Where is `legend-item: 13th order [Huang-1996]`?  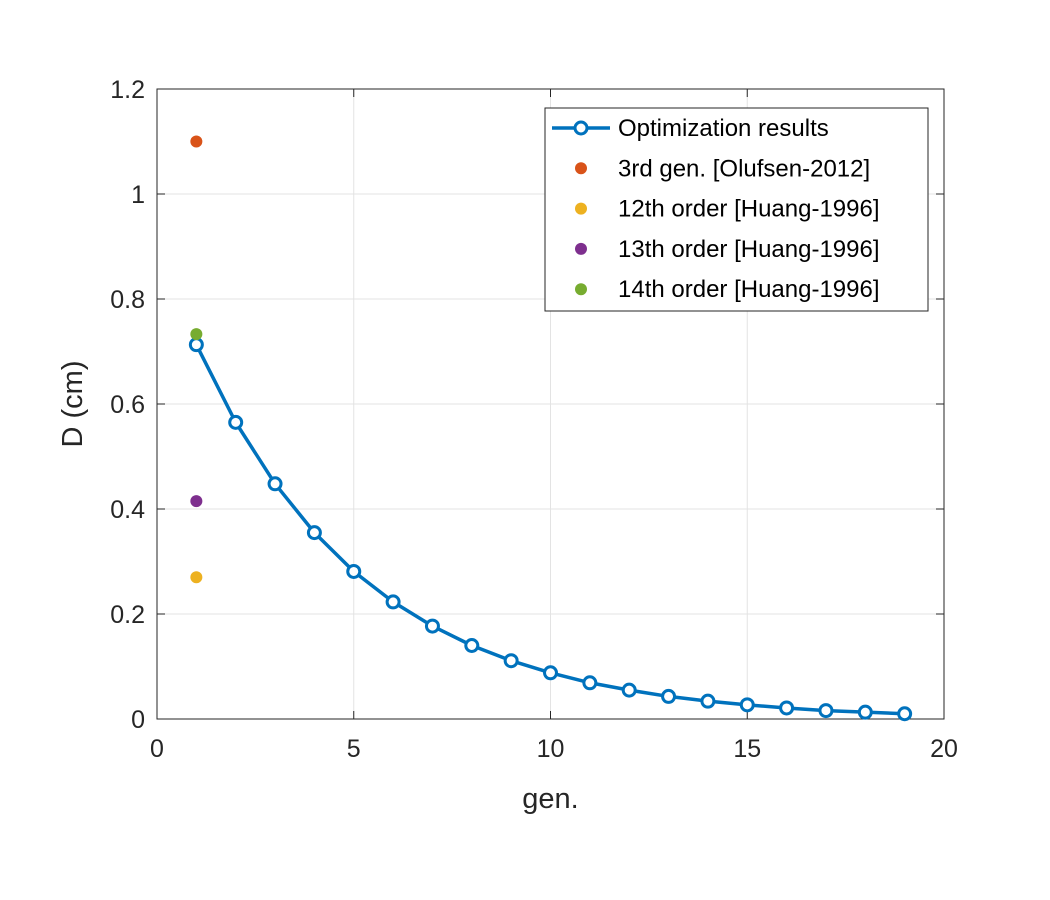 legend-item: 13th order [Huang-1996] is located at coordinates (727, 249).